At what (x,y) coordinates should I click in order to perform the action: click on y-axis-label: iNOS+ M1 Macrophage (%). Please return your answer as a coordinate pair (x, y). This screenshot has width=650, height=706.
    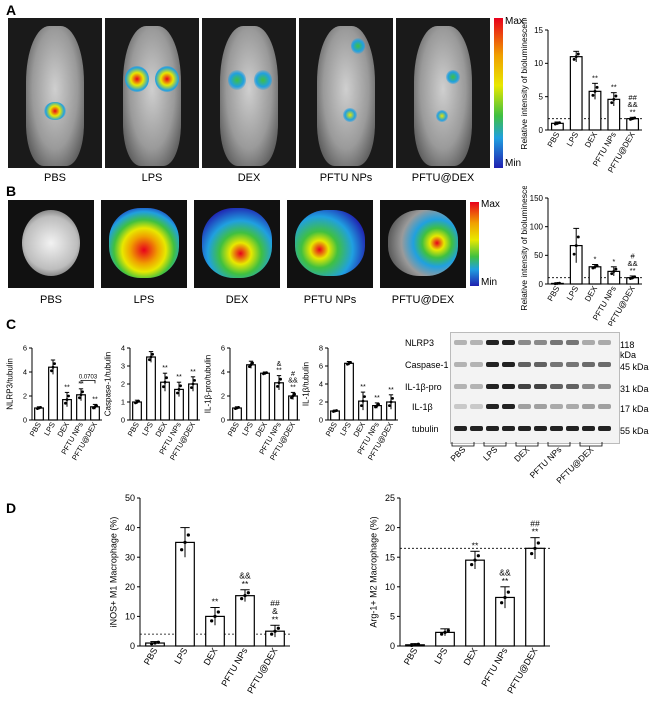
    Looking at the image, I should click on (114, 572).